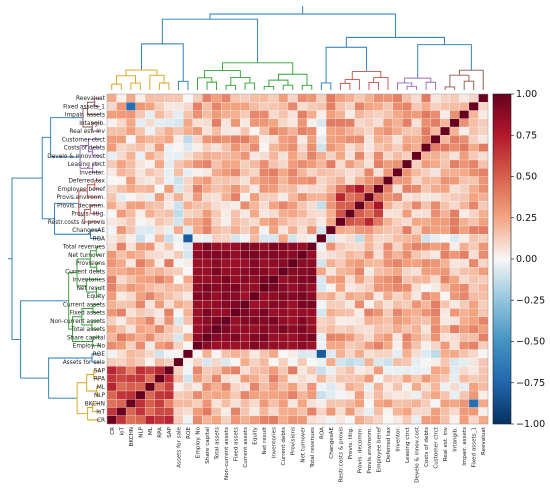 The width and height of the screenshot is (550, 489). I want to click on row-label: Provis.environm., so click(81, 198).